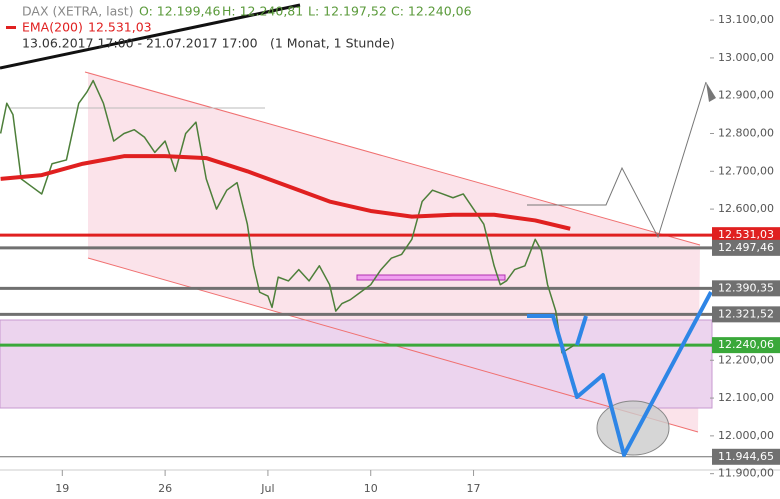 This screenshot has height=499, width=780. I want to click on y-tick-label: 13.100,00, so click(746, 19).